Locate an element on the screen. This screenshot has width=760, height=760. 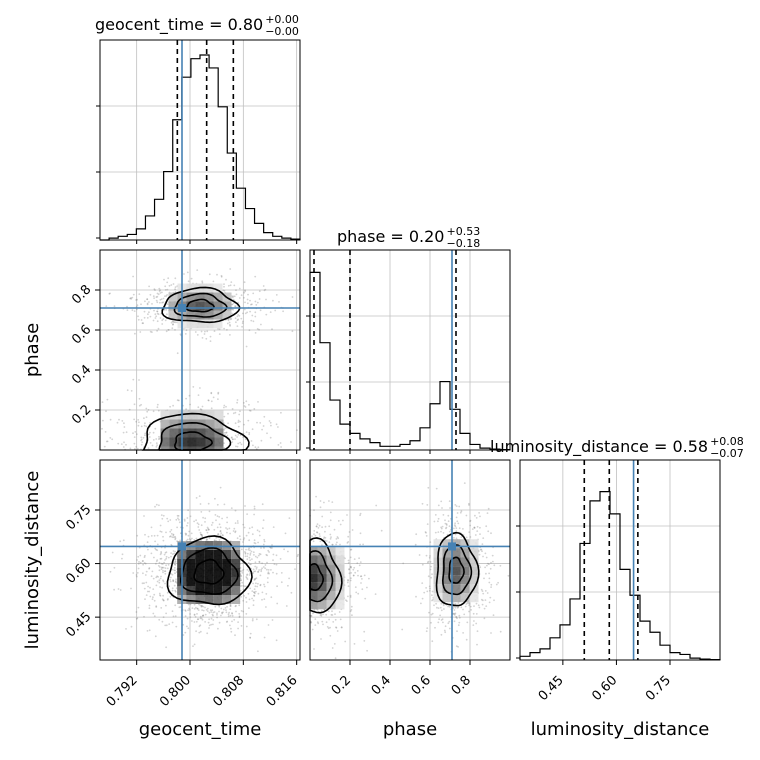
xlabel-luminosity-distance: luminosity_distance is located at coordinates (620, 729).